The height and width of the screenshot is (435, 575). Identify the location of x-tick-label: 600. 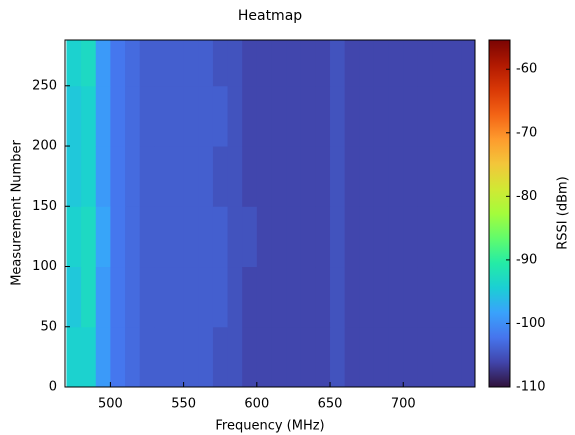
(256, 404).